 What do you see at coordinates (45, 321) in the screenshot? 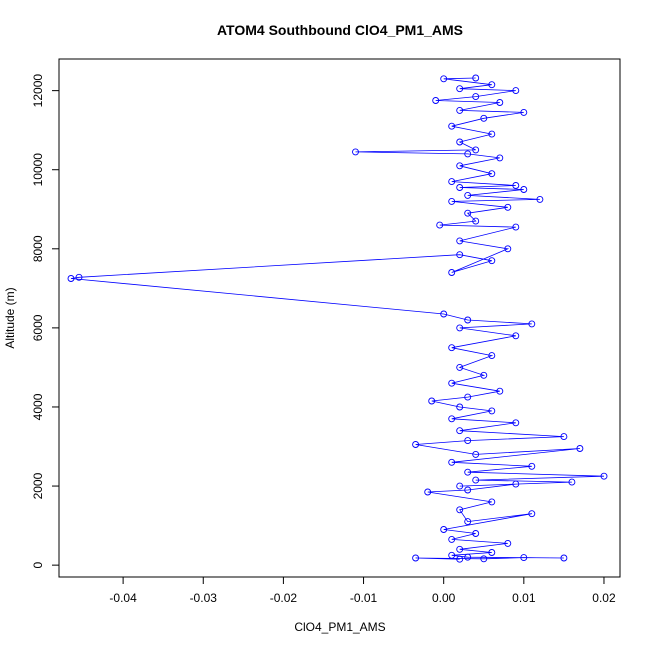
I see `y-axis: 0 2000 4000 6000 8000 10000 12000` at bounding box center [45, 321].